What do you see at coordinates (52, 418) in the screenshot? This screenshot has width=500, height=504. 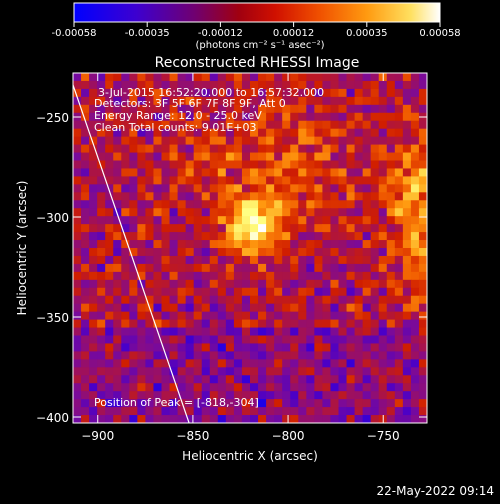 I see `y-tick-label: −400` at bounding box center [52, 418].